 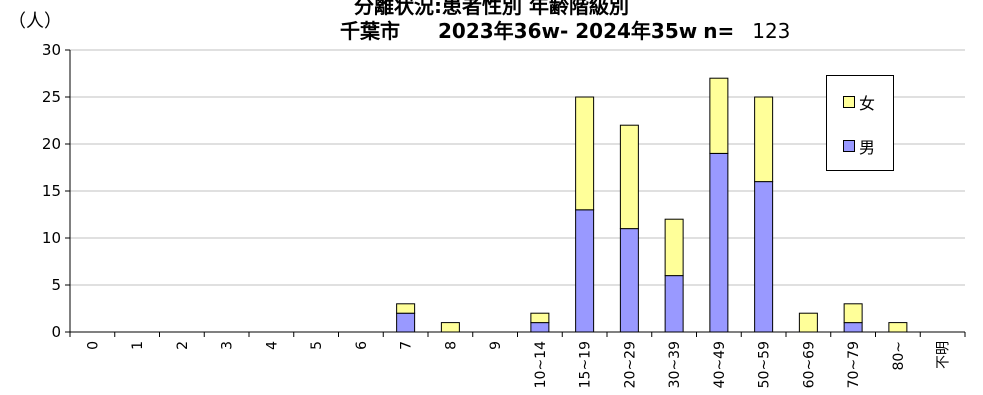 What do you see at coordinates (93, 345) in the screenshot?
I see `x-tick-label: 0` at bounding box center [93, 345].